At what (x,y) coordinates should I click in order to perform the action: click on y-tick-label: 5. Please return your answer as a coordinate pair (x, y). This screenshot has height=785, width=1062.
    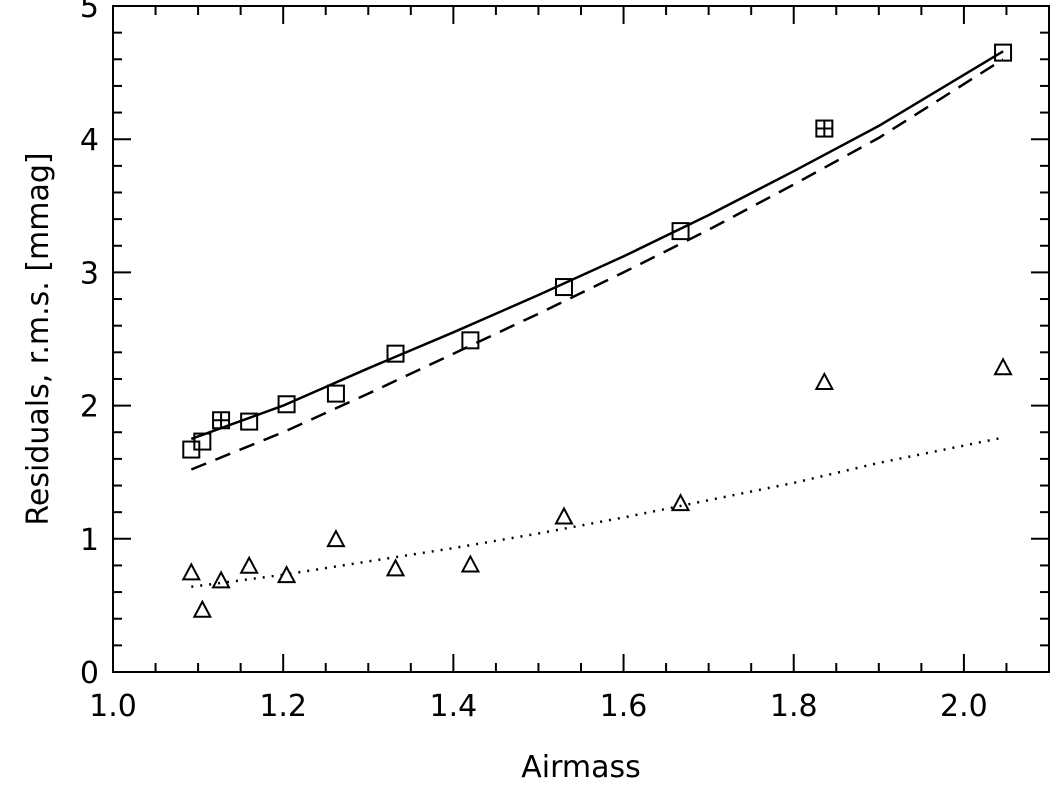
    Looking at the image, I should click on (89, 12).